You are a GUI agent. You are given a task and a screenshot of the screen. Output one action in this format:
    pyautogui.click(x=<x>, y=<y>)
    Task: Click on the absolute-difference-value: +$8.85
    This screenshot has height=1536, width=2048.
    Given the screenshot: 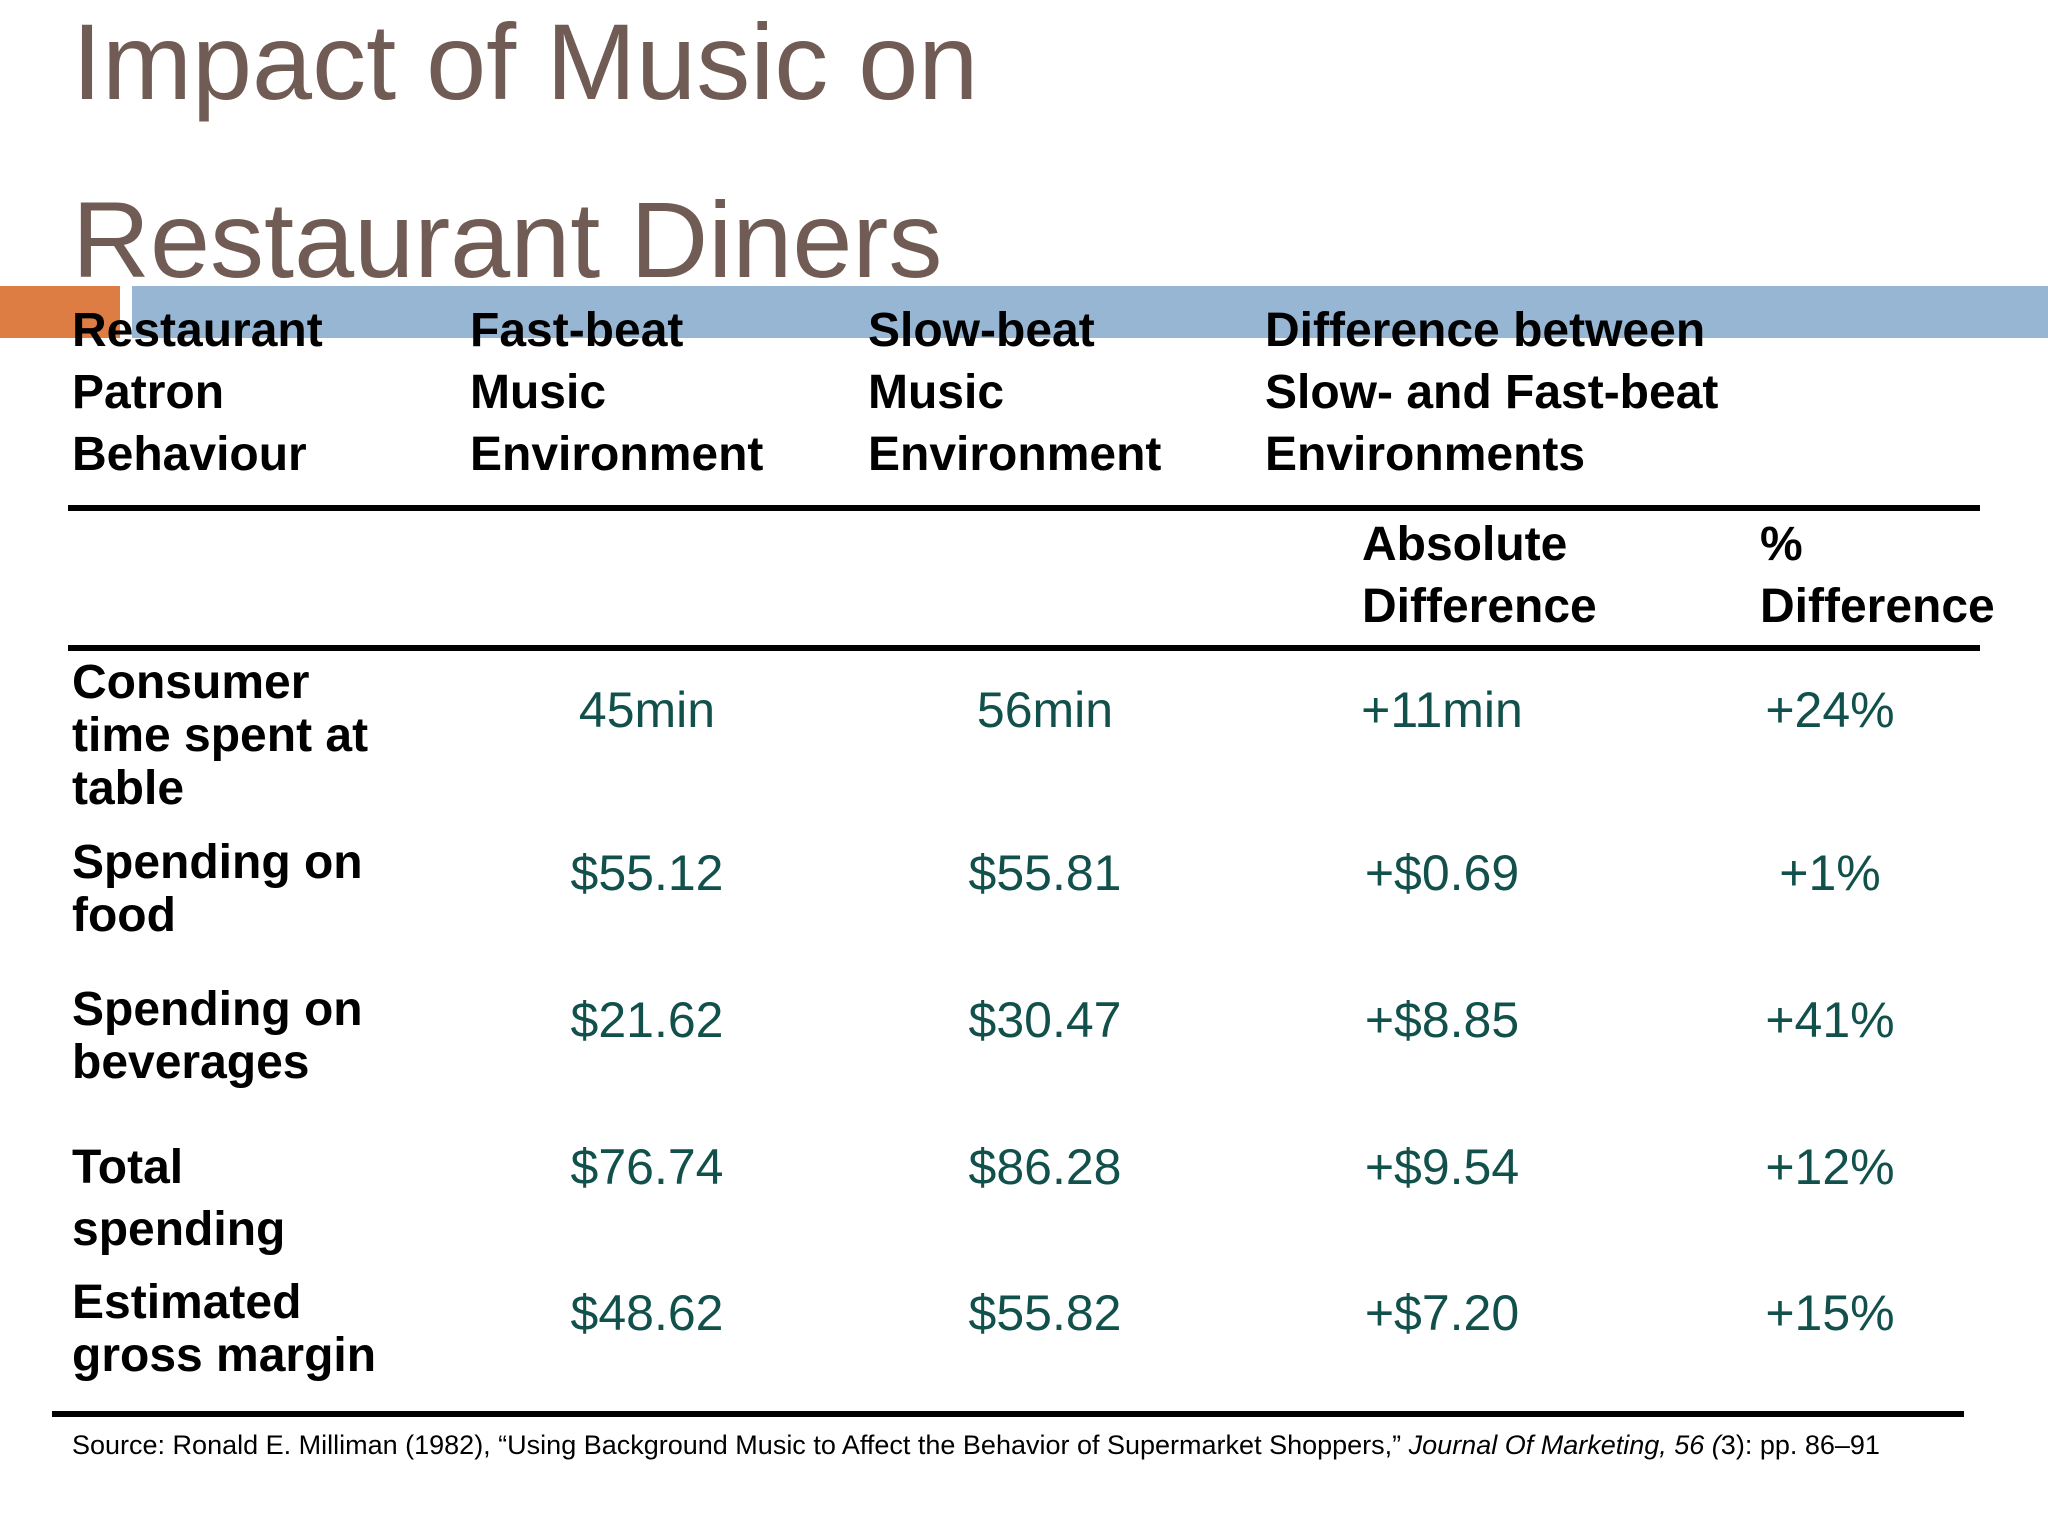 What is the action you would take?
    pyautogui.click(x=1442, y=1020)
    